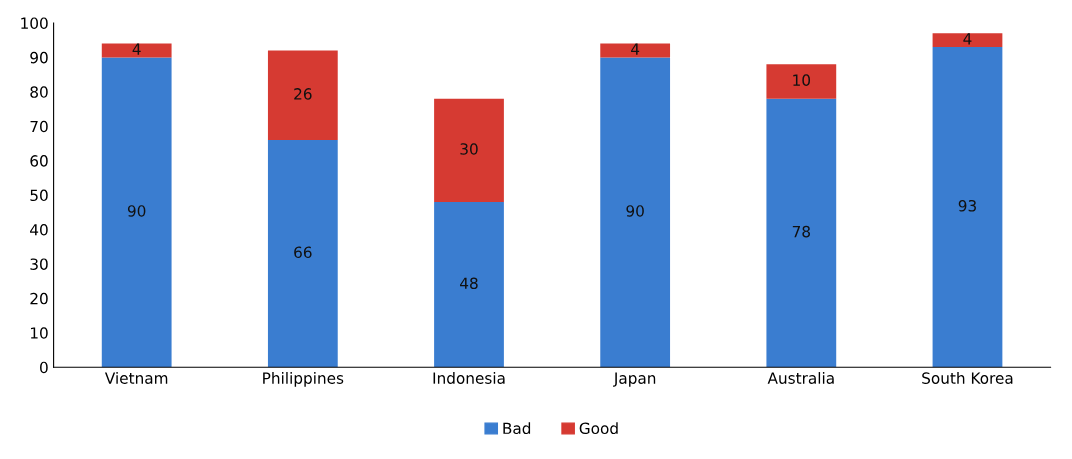  What do you see at coordinates (967, 378) in the screenshot?
I see `x-tick-label: South Korea` at bounding box center [967, 378].